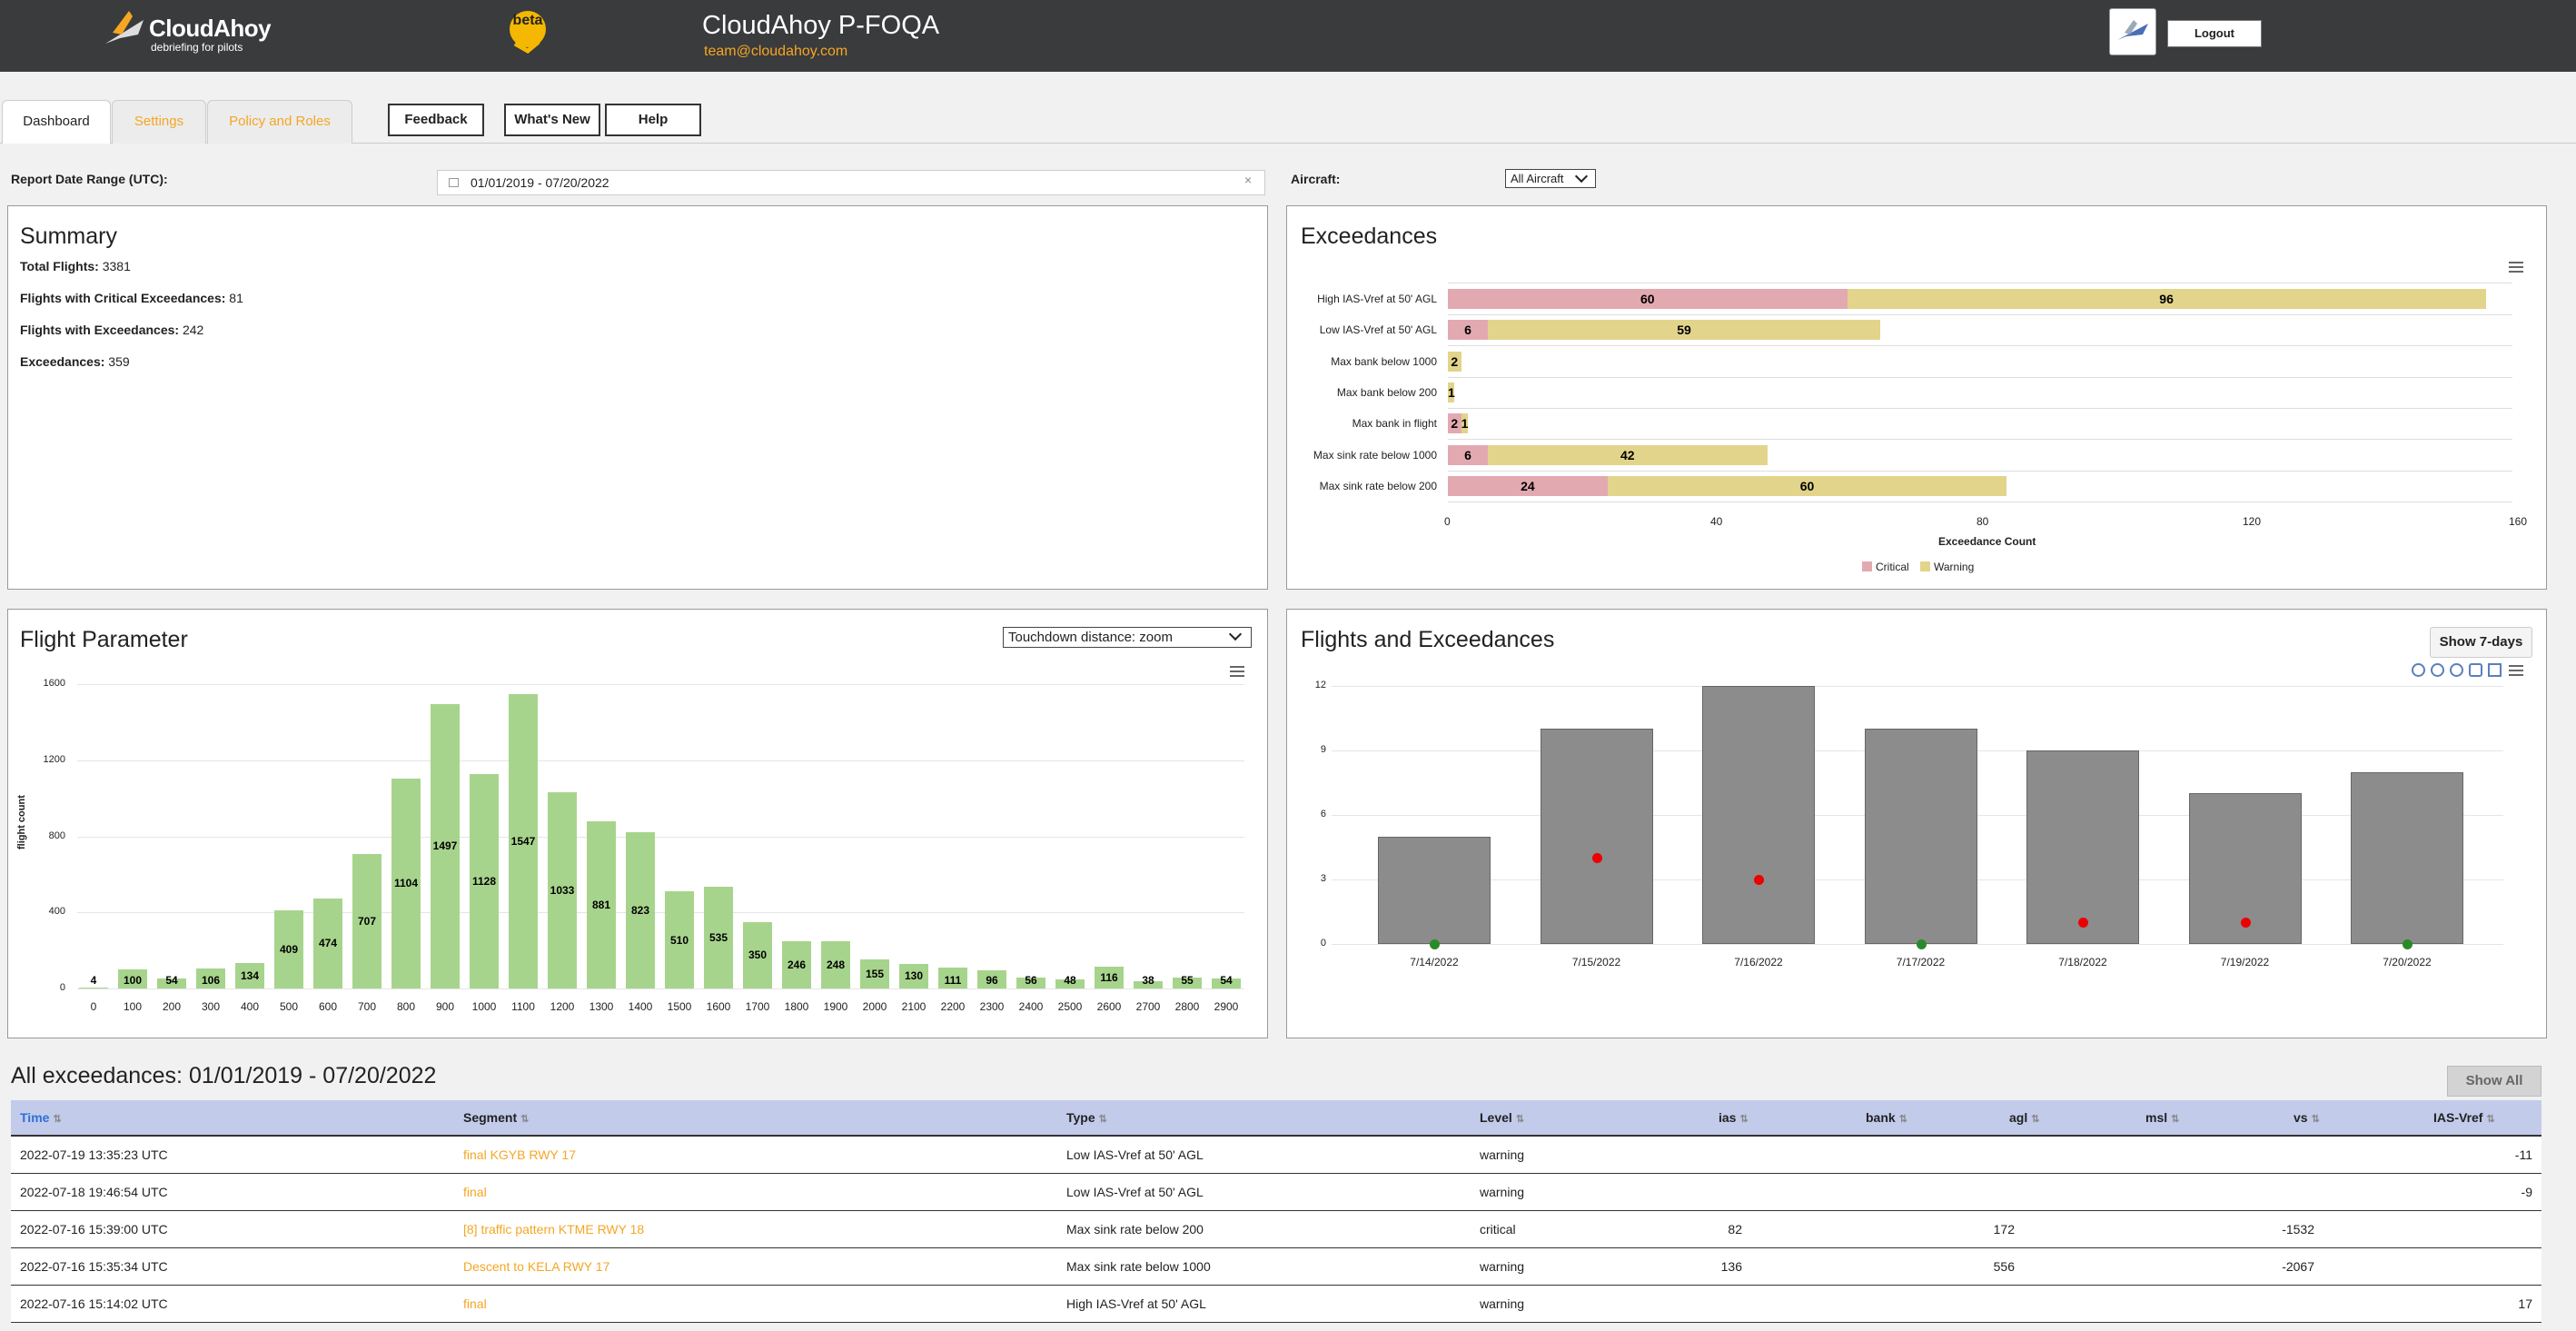 Image resolution: width=2576 pixels, height=1331 pixels. Describe the element at coordinates (41, 1117) in the screenshot. I see `col-time: Time ⇅` at that location.